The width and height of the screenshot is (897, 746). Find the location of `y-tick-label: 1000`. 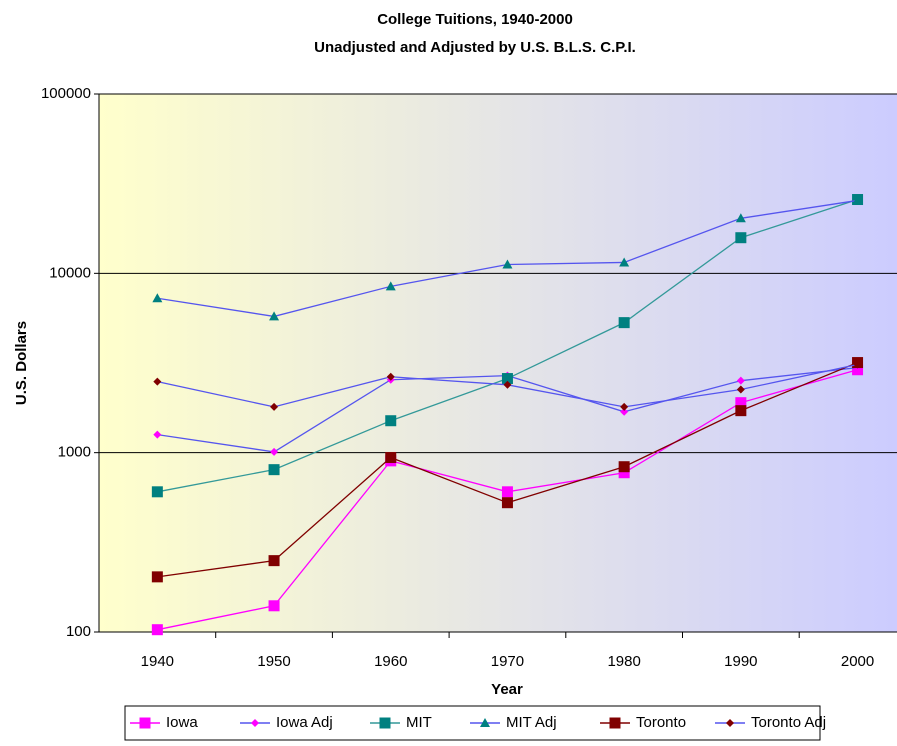

y-tick-label: 1000 is located at coordinates (74, 452).